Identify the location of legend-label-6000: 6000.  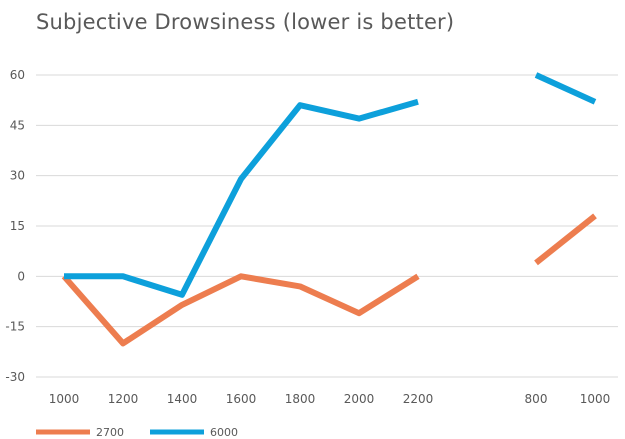
(224, 432).